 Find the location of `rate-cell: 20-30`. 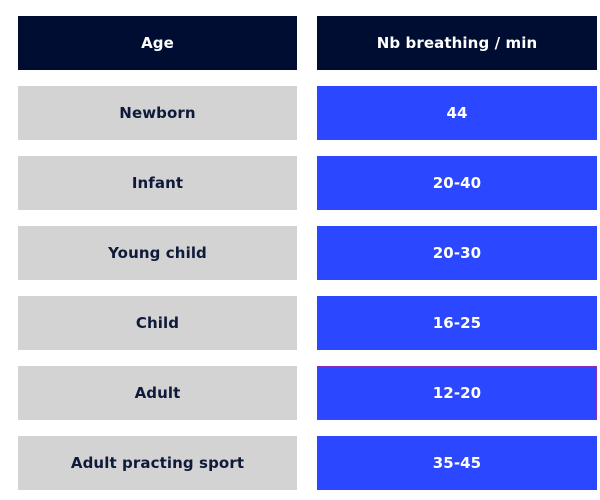

rate-cell: 20-30 is located at coordinates (457, 253).